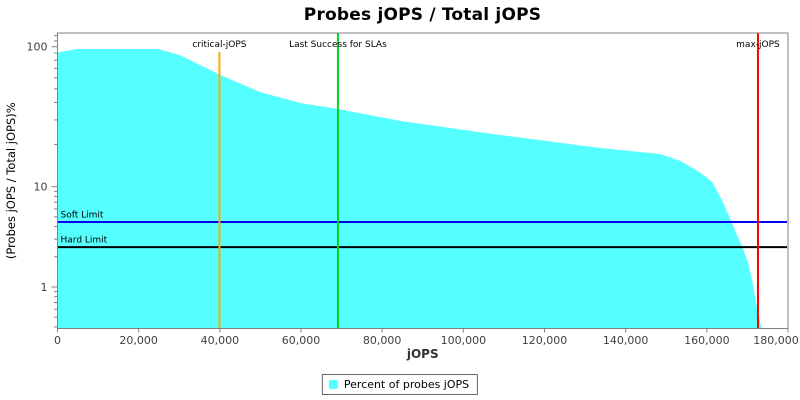 This screenshot has width=800, height=400. Describe the element at coordinates (333, 384) in the screenshot. I see `legend-swatch-icon` at that location.